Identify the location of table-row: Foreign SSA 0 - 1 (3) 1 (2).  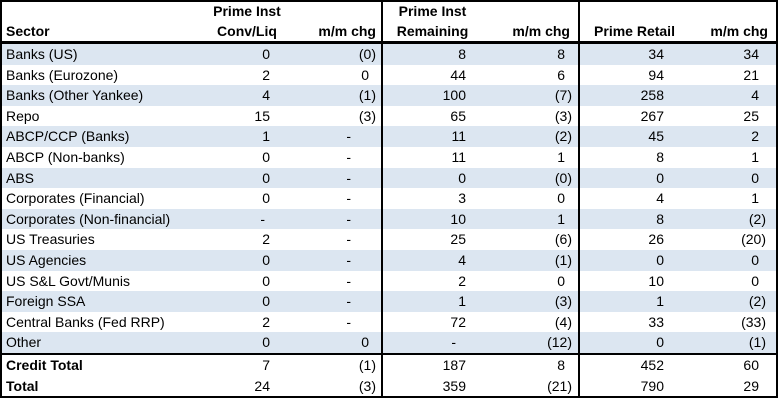
(389, 301).